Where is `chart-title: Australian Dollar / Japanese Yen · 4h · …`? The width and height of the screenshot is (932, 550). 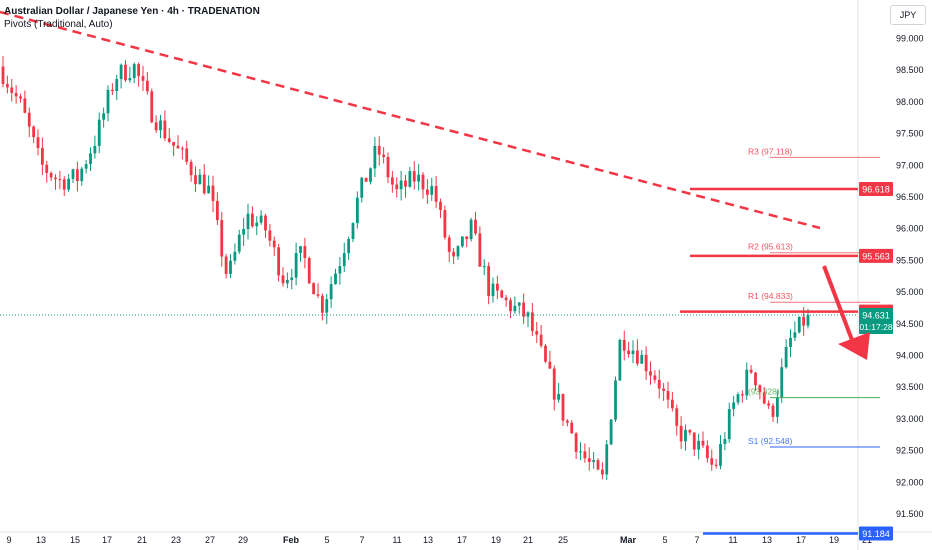 chart-title: Australian Dollar / Japanese Yen · 4h · … is located at coordinates (132, 11).